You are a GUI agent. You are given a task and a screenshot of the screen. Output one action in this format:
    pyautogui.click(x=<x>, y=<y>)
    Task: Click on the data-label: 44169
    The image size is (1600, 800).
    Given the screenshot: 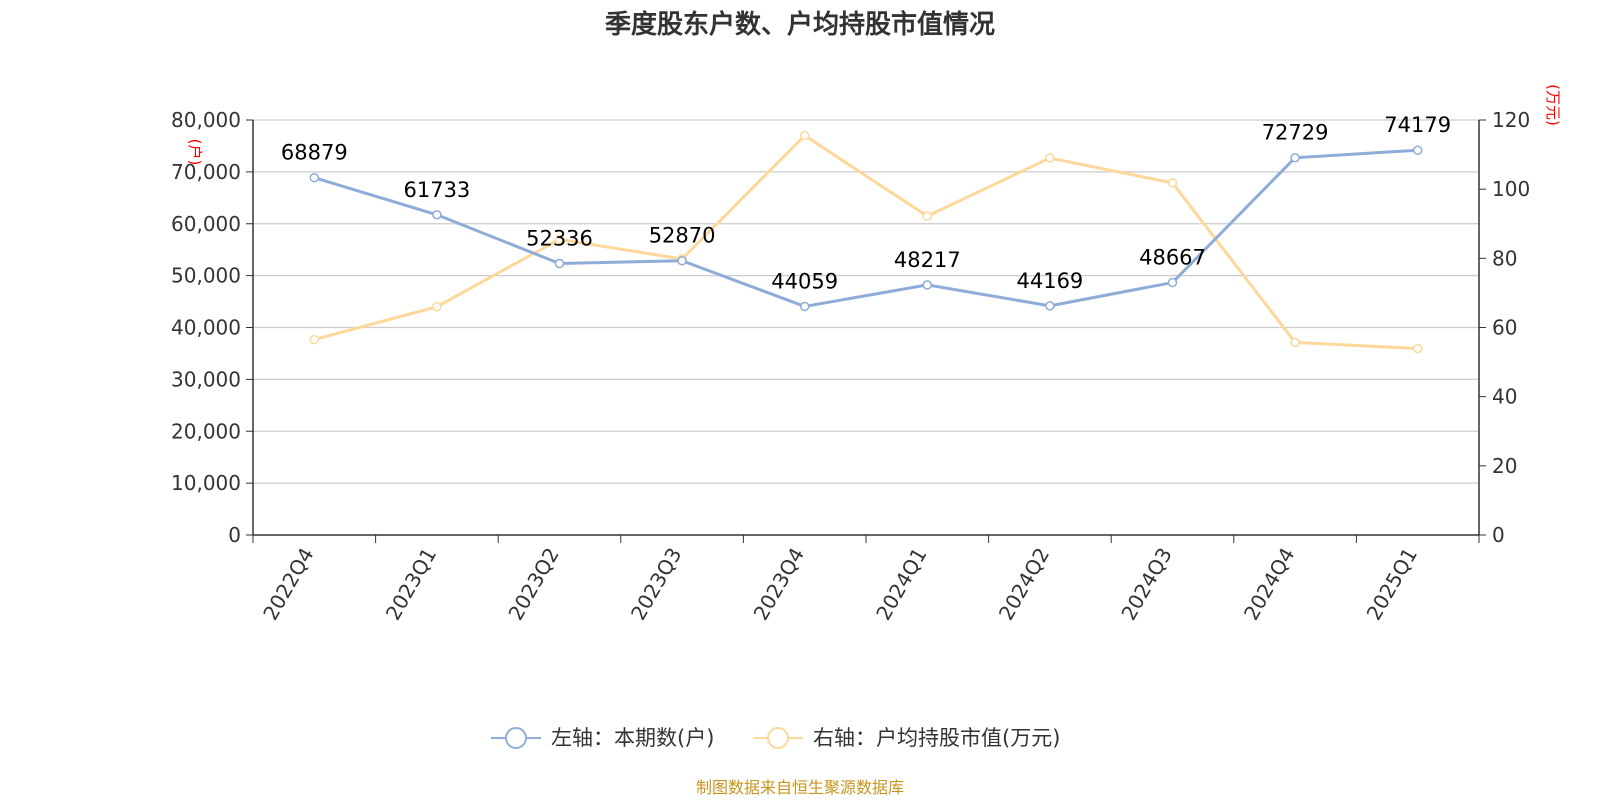 What is the action you would take?
    pyautogui.click(x=1049, y=281)
    